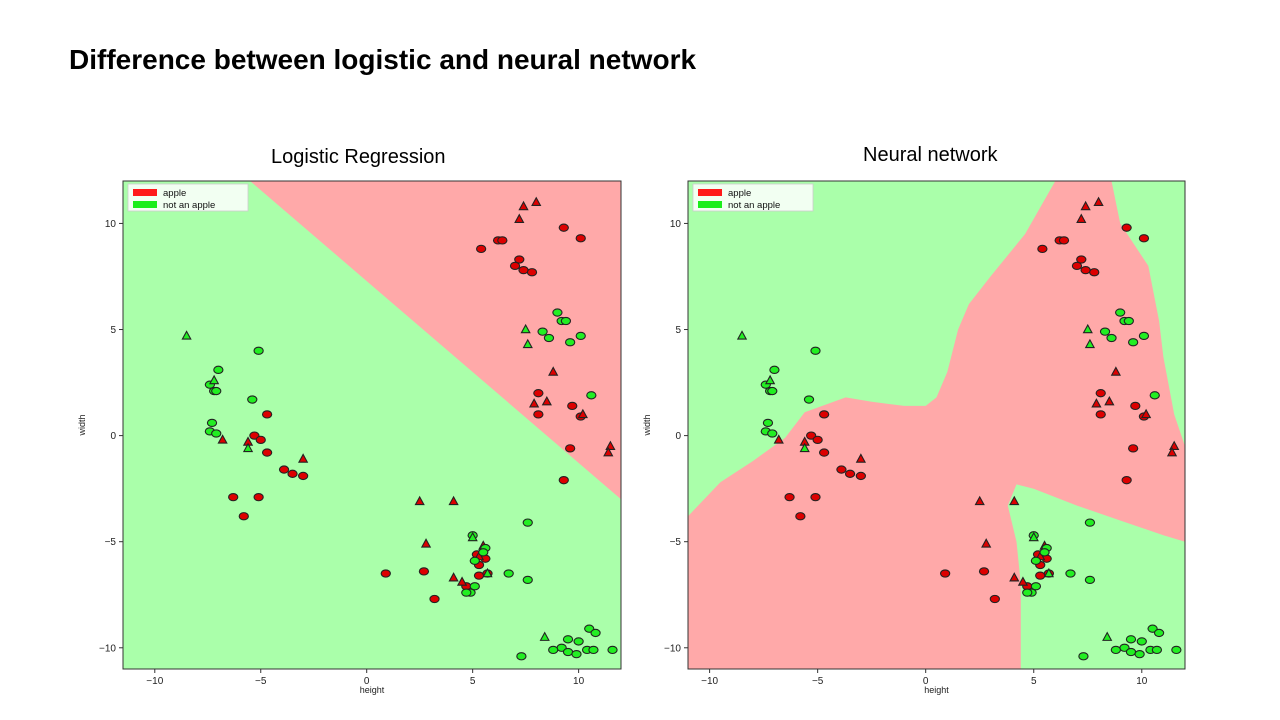 The image size is (1280, 720). What do you see at coordinates (367, 681) in the screenshot?
I see `x-tick-label: 0` at bounding box center [367, 681].